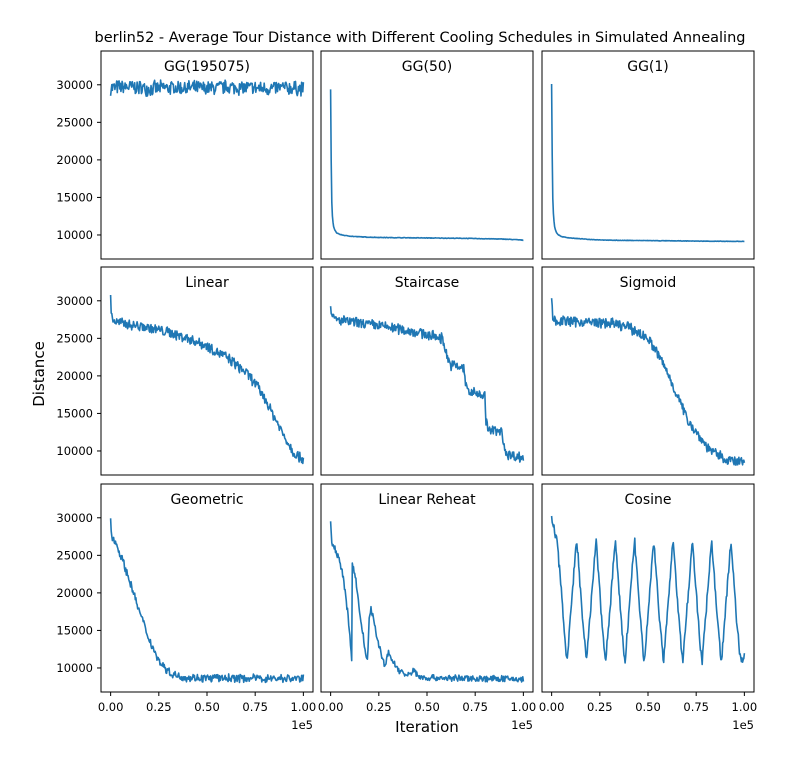 The height and width of the screenshot is (769, 788). I want to click on subplot-title: Linear Reheat, so click(427, 500).